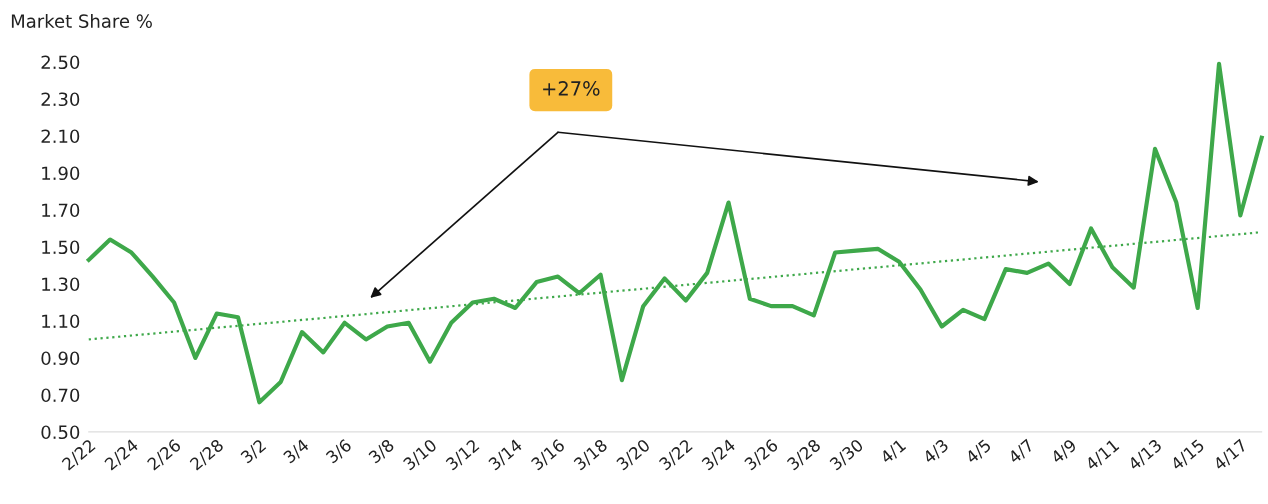  Describe the element at coordinates (61, 247) in the screenshot. I see `y-tick-label: 1.50` at that location.